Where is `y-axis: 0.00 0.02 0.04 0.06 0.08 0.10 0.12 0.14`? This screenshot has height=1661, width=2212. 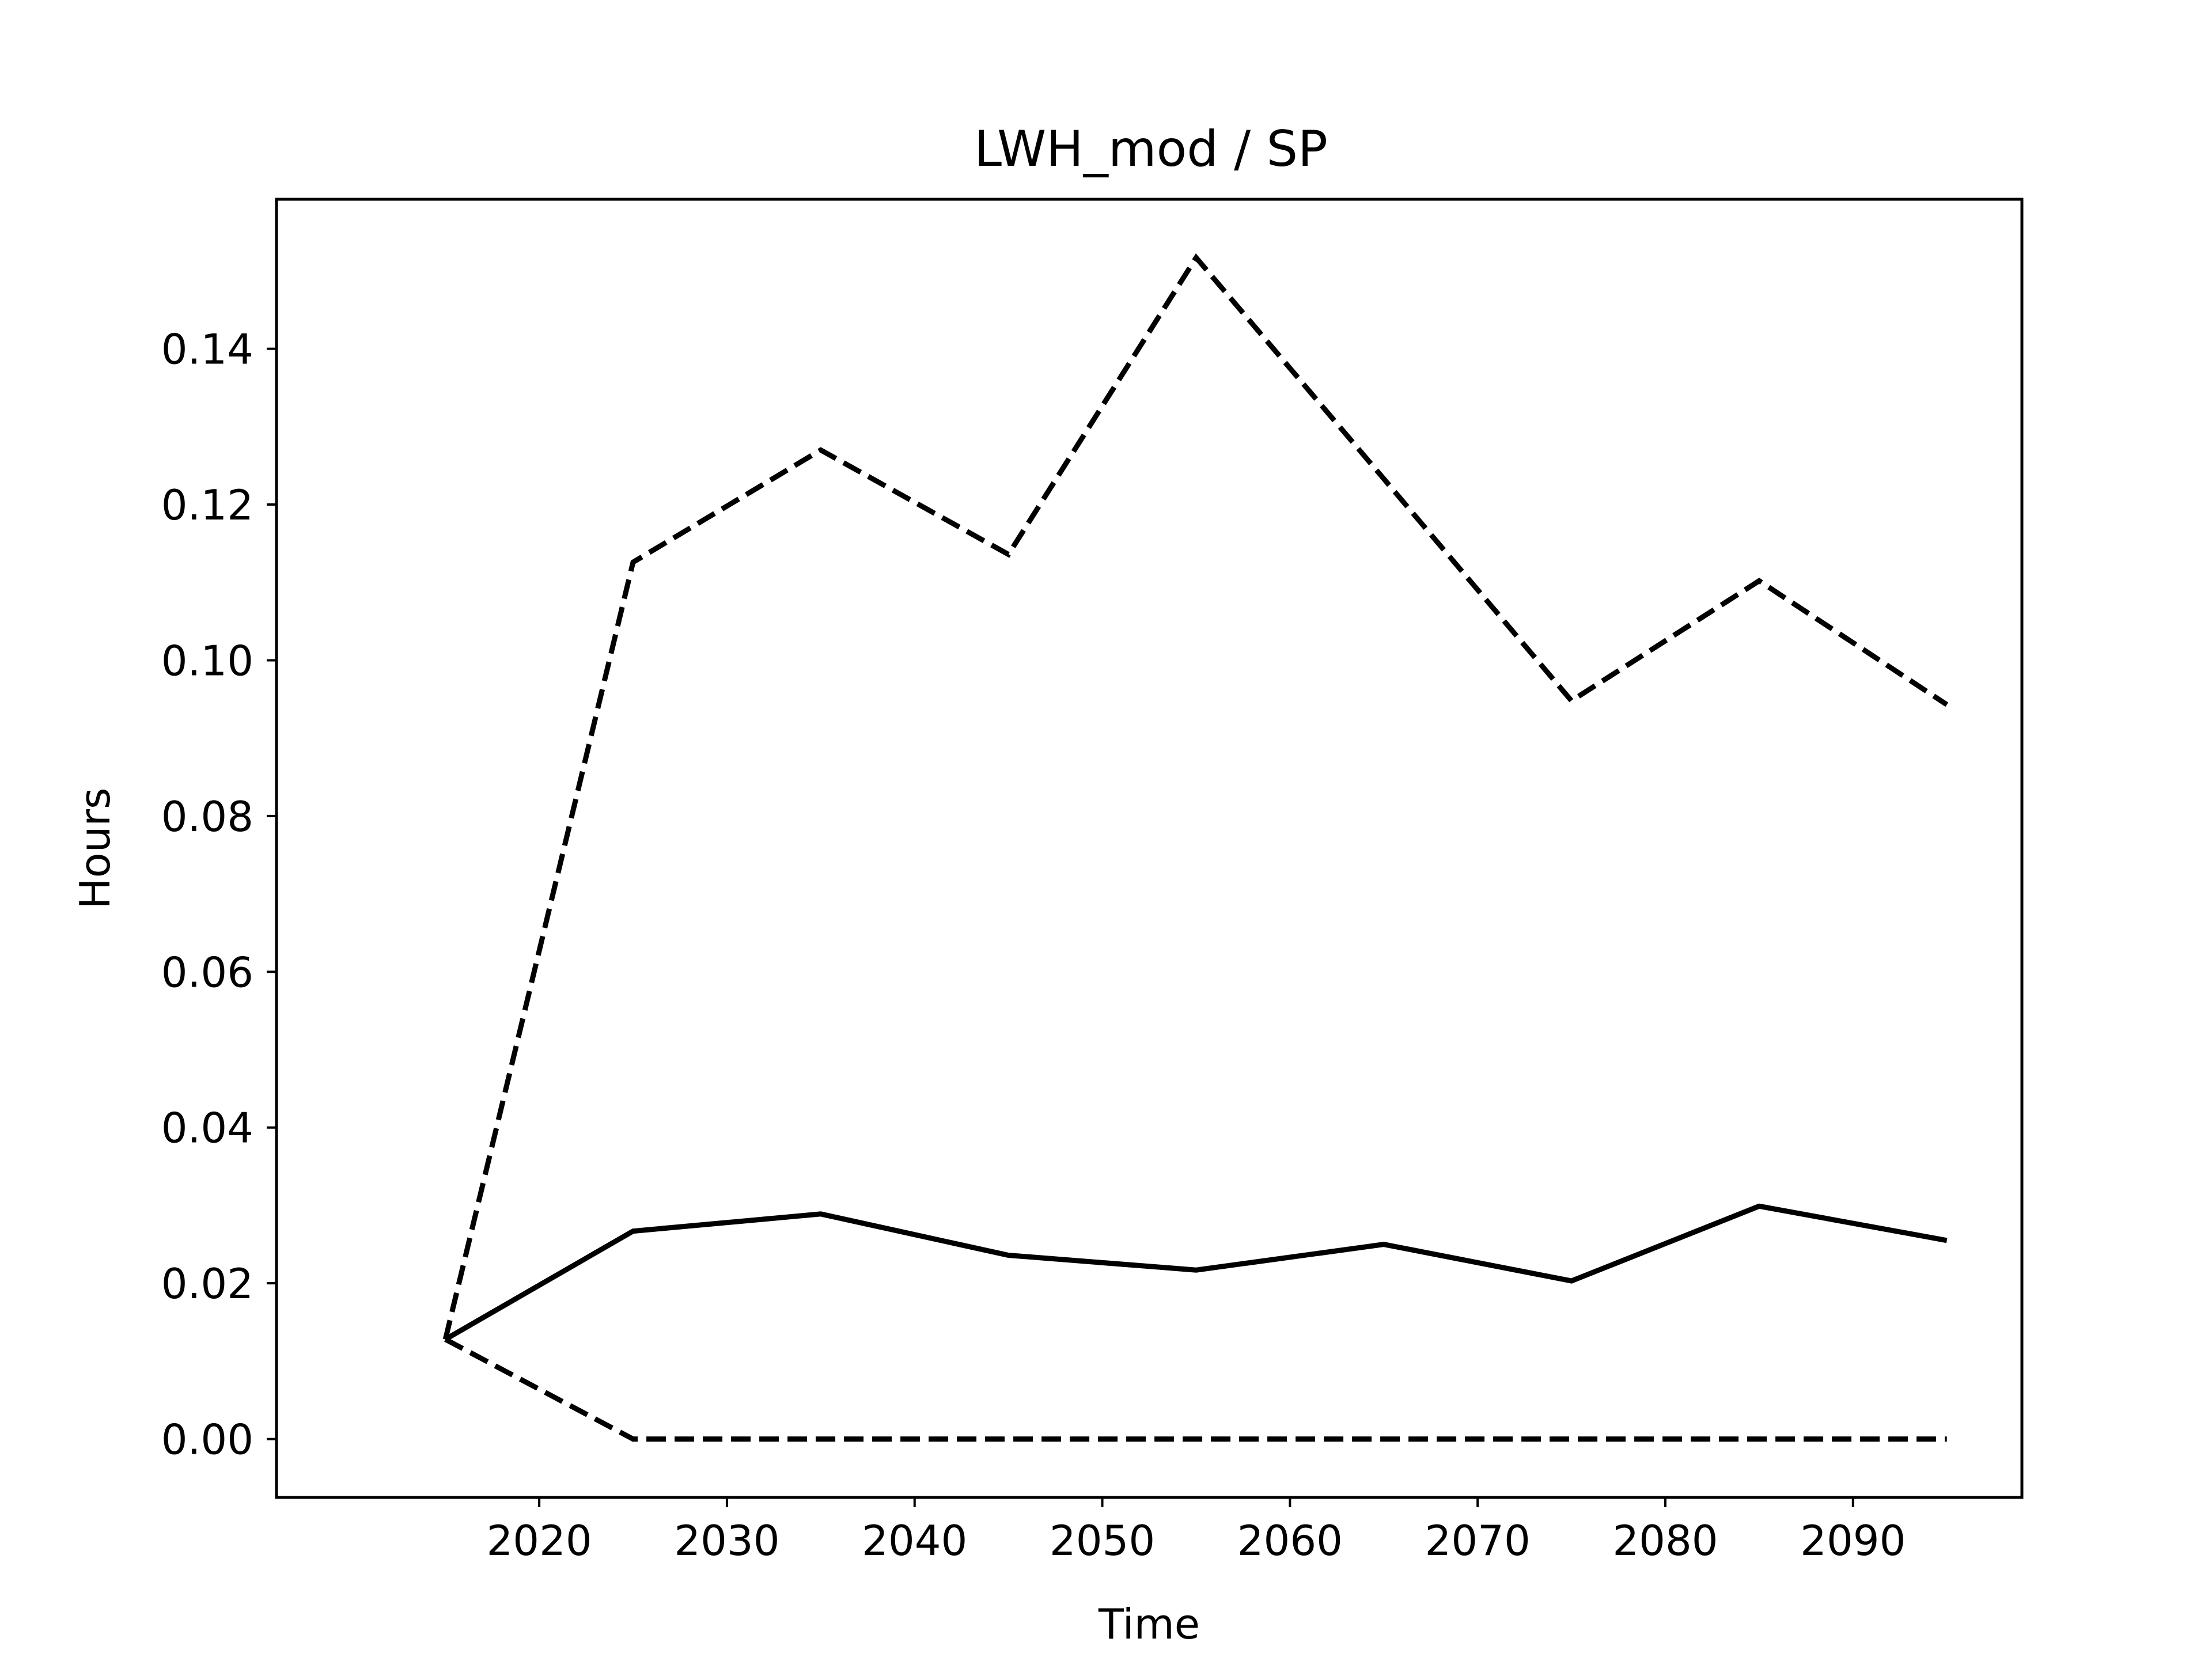 y-axis: 0.00 0.02 0.04 0.06 0.08 0.10 0.12 0.14 is located at coordinates (218, 894).